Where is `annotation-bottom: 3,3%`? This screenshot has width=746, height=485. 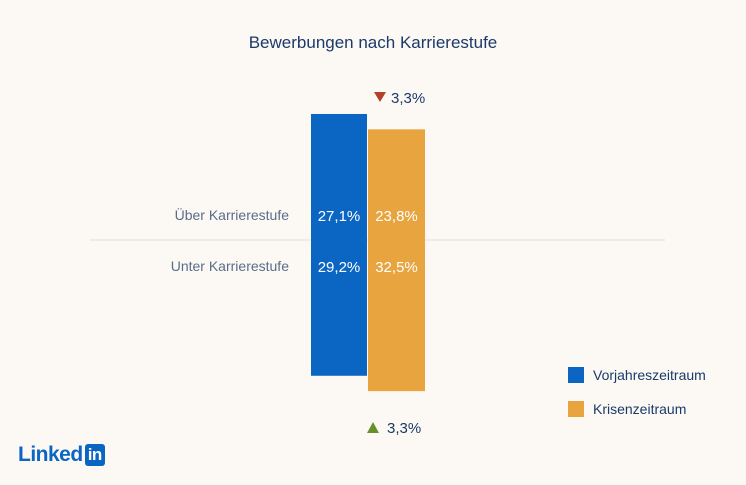 annotation-bottom: 3,3% is located at coordinates (404, 428).